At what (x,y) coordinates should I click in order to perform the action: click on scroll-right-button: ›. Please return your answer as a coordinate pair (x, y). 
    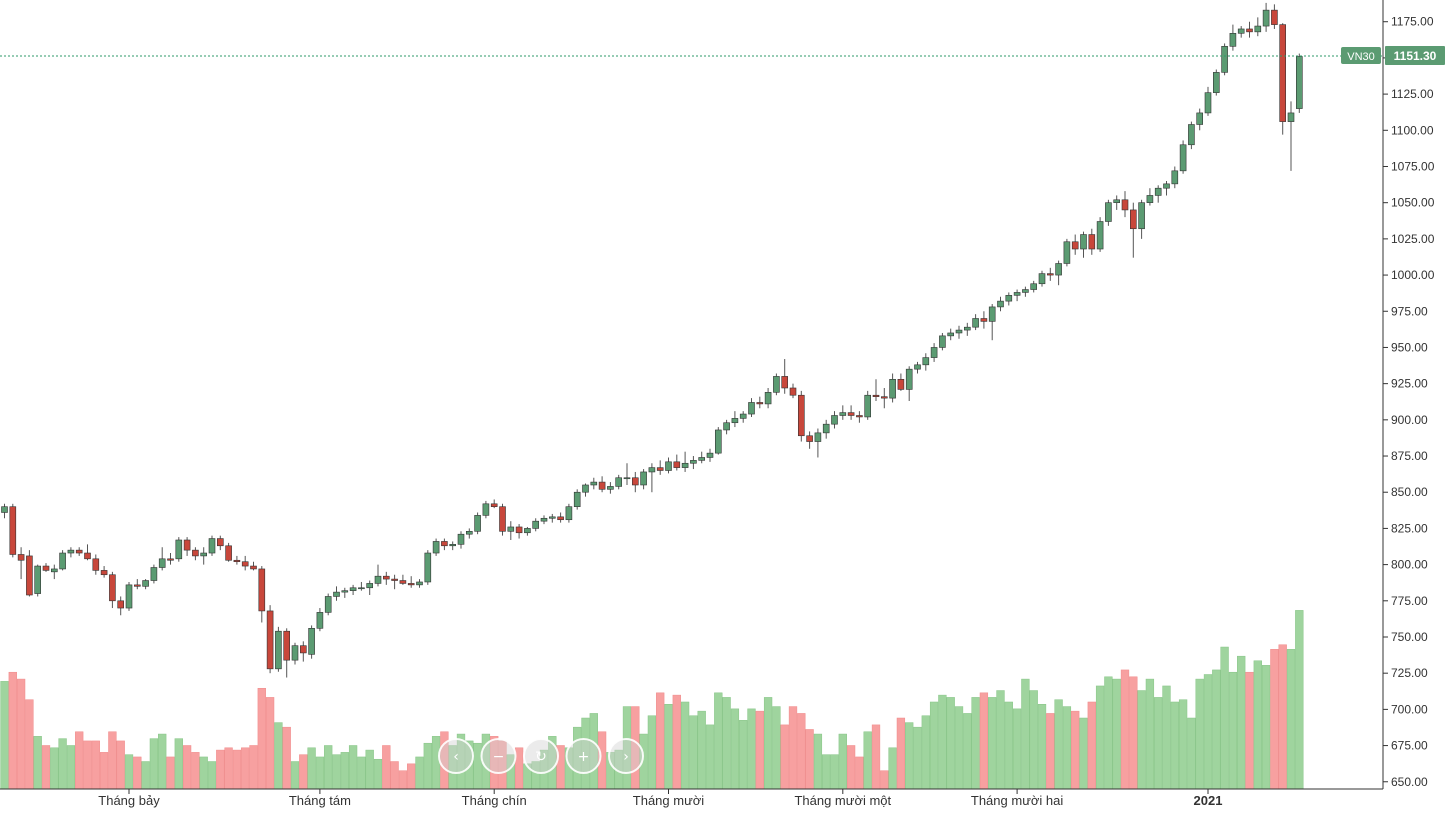
    Looking at the image, I should click on (626, 756).